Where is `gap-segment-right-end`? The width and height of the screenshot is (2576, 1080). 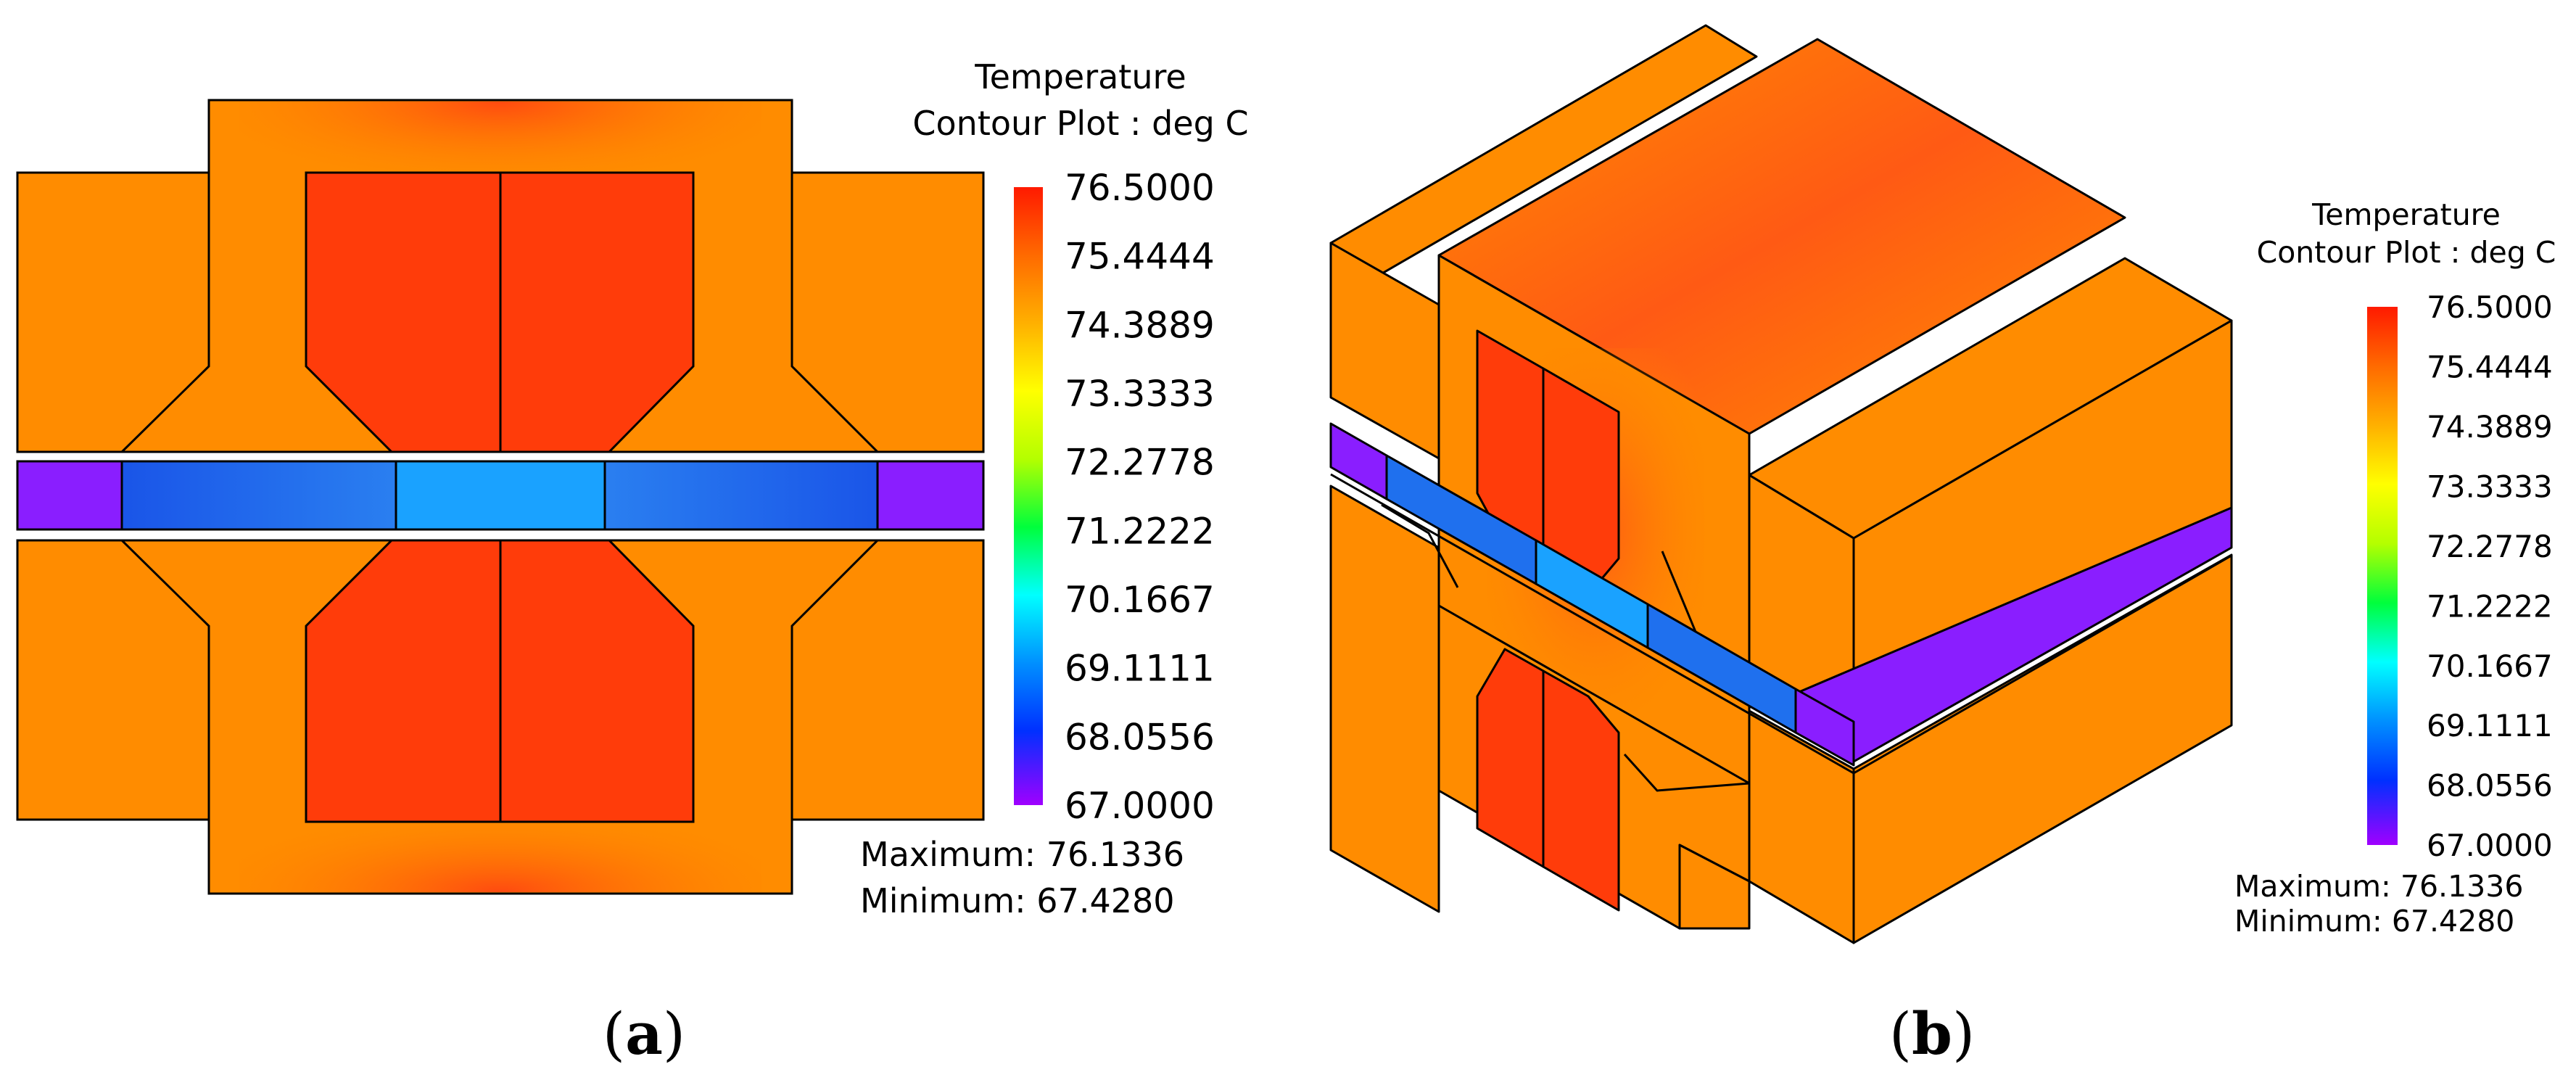 gap-segment-right-end is located at coordinates (930, 496).